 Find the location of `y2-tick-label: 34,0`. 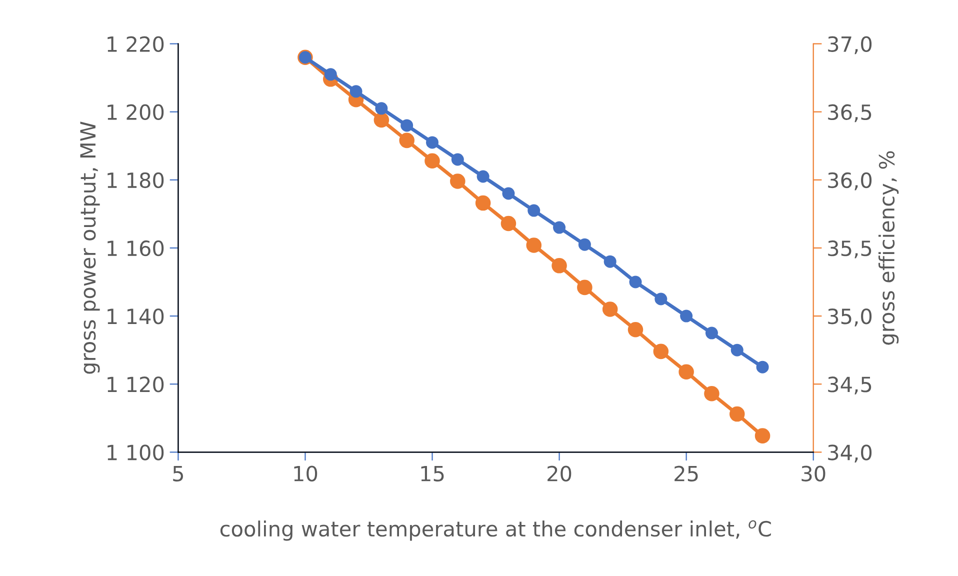

y2-tick-label: 34,0 is located at coordinates (850, 453).